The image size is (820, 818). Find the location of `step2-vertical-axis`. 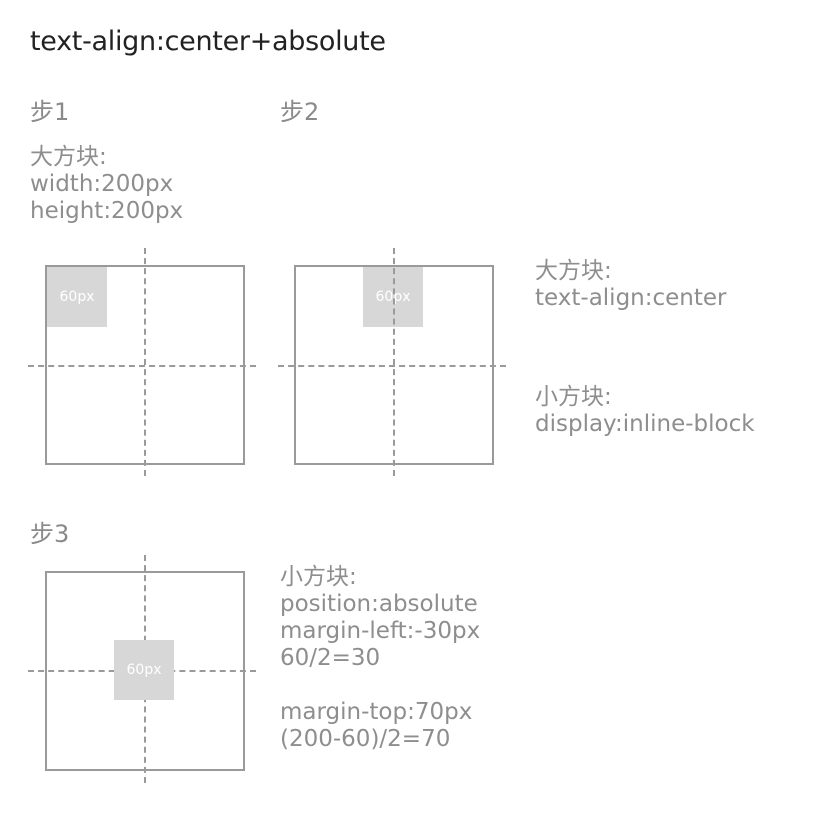

step2-vertical-axis is located at coordinates (394, 362).